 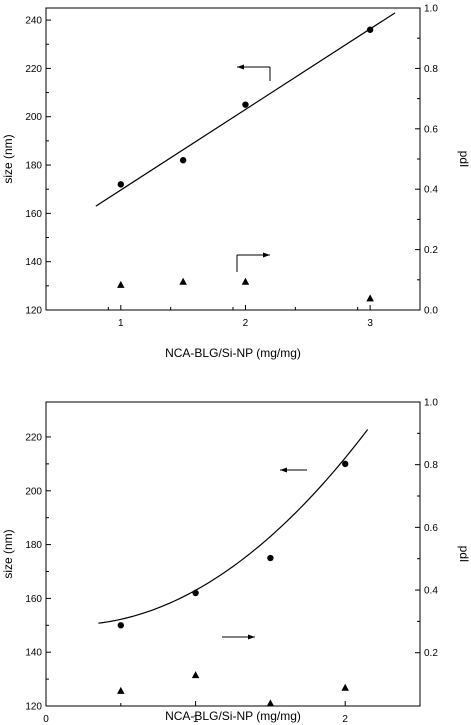 I want to click on panel2-ytick-label: 160, so click(x=33, y=599).